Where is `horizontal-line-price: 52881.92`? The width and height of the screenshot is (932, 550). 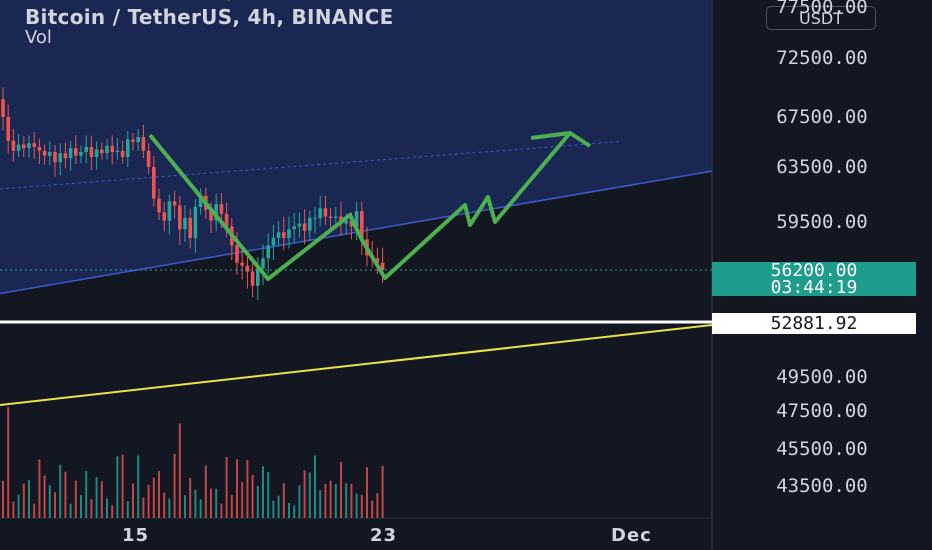 horizontal-line-price: 52881.92 is located at coordinates (814, 323).